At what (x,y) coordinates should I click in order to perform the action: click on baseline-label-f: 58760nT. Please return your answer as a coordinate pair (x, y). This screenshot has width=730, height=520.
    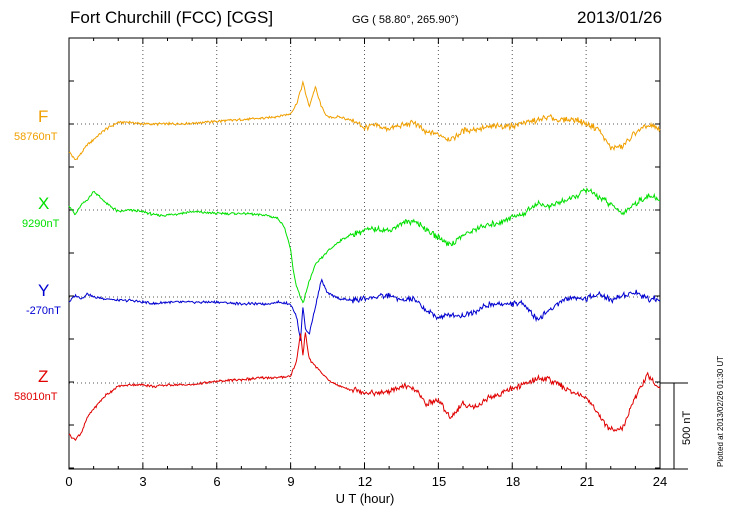
    Looking at the image, I should click on (36, 137).